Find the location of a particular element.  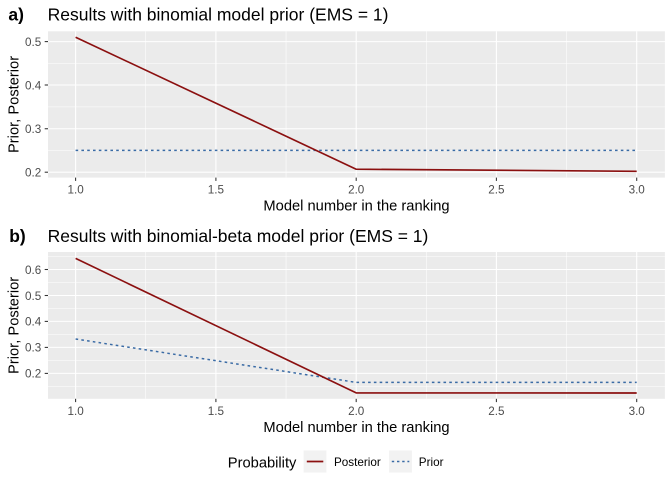

svg-text: Prior is located at coordinates (431, 462).